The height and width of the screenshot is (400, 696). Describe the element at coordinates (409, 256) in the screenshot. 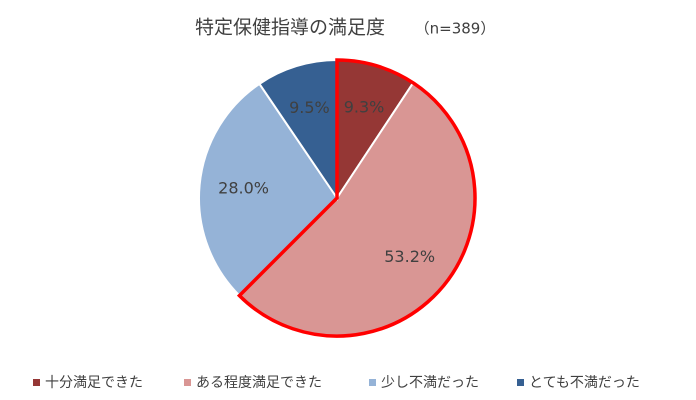

I see `data-label: 53.2%` at that location.